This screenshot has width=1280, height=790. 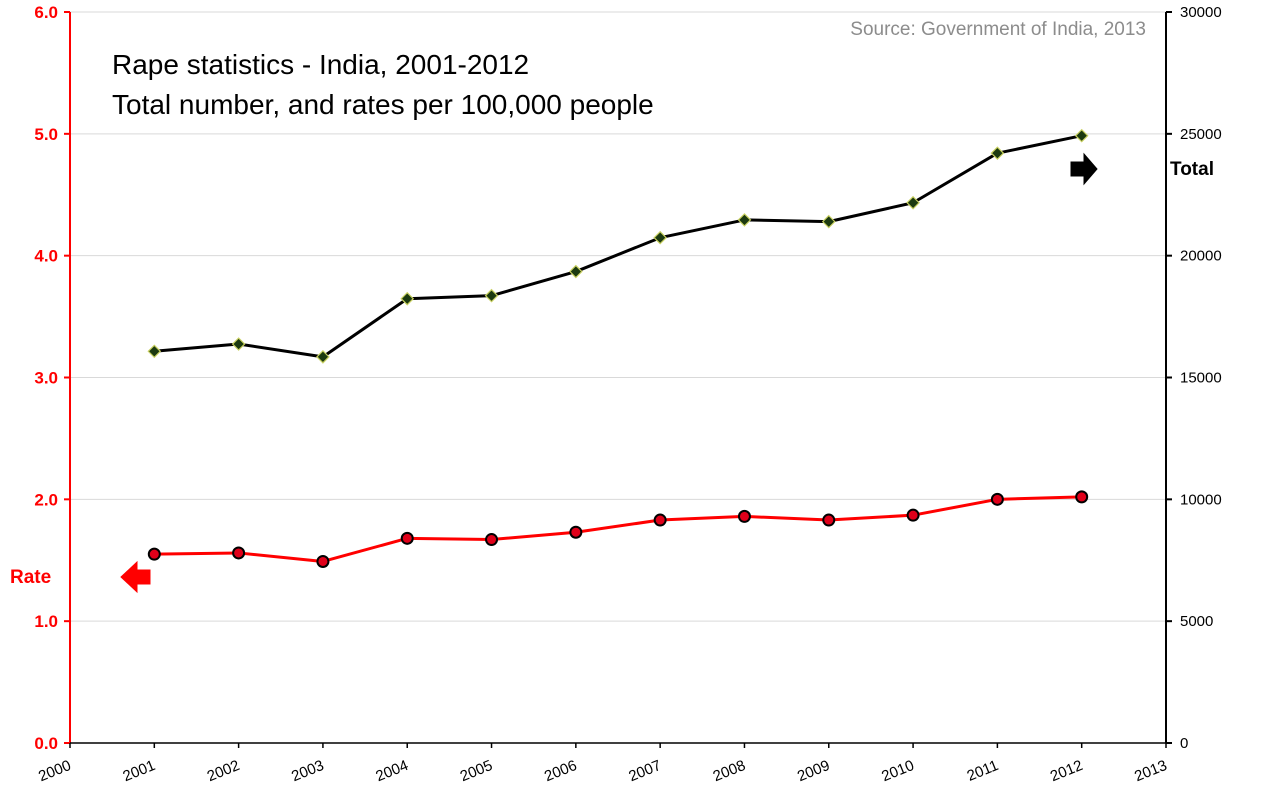 What do you see at coordinates (30, 577) in the screenshot?
I see `series-label-rate: Rate` at bounding box center [30, 577].